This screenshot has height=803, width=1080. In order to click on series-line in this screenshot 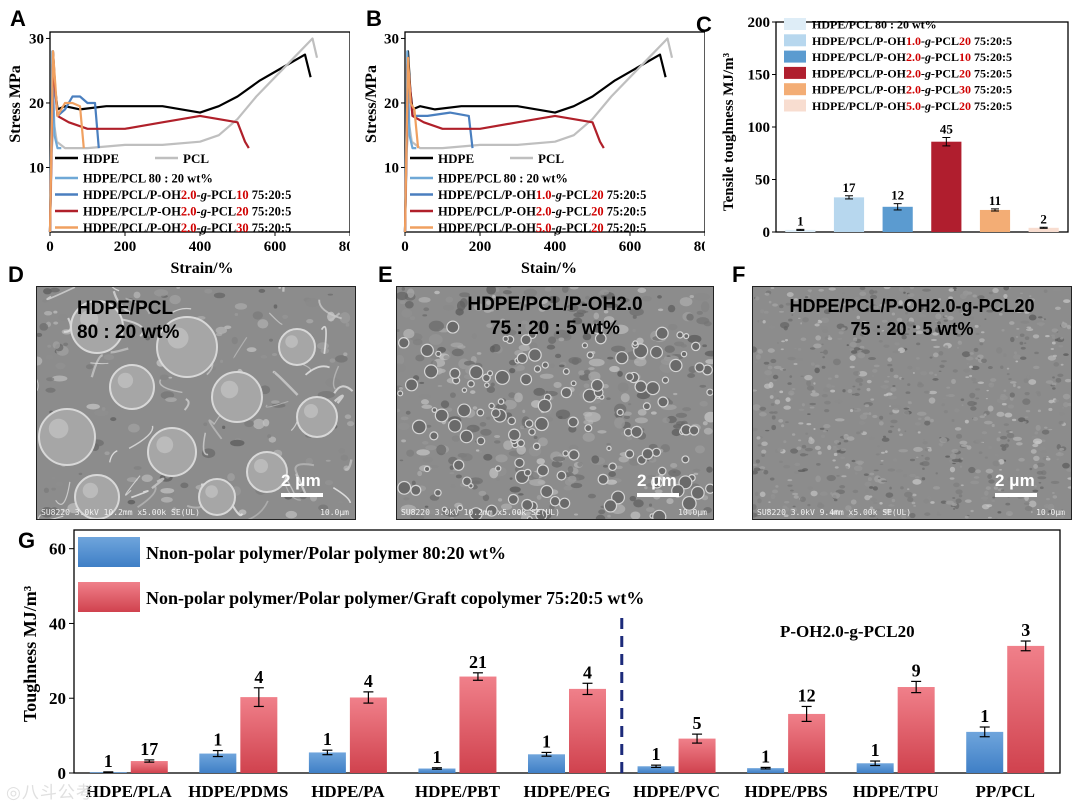, I will do `click(183, 135)`.